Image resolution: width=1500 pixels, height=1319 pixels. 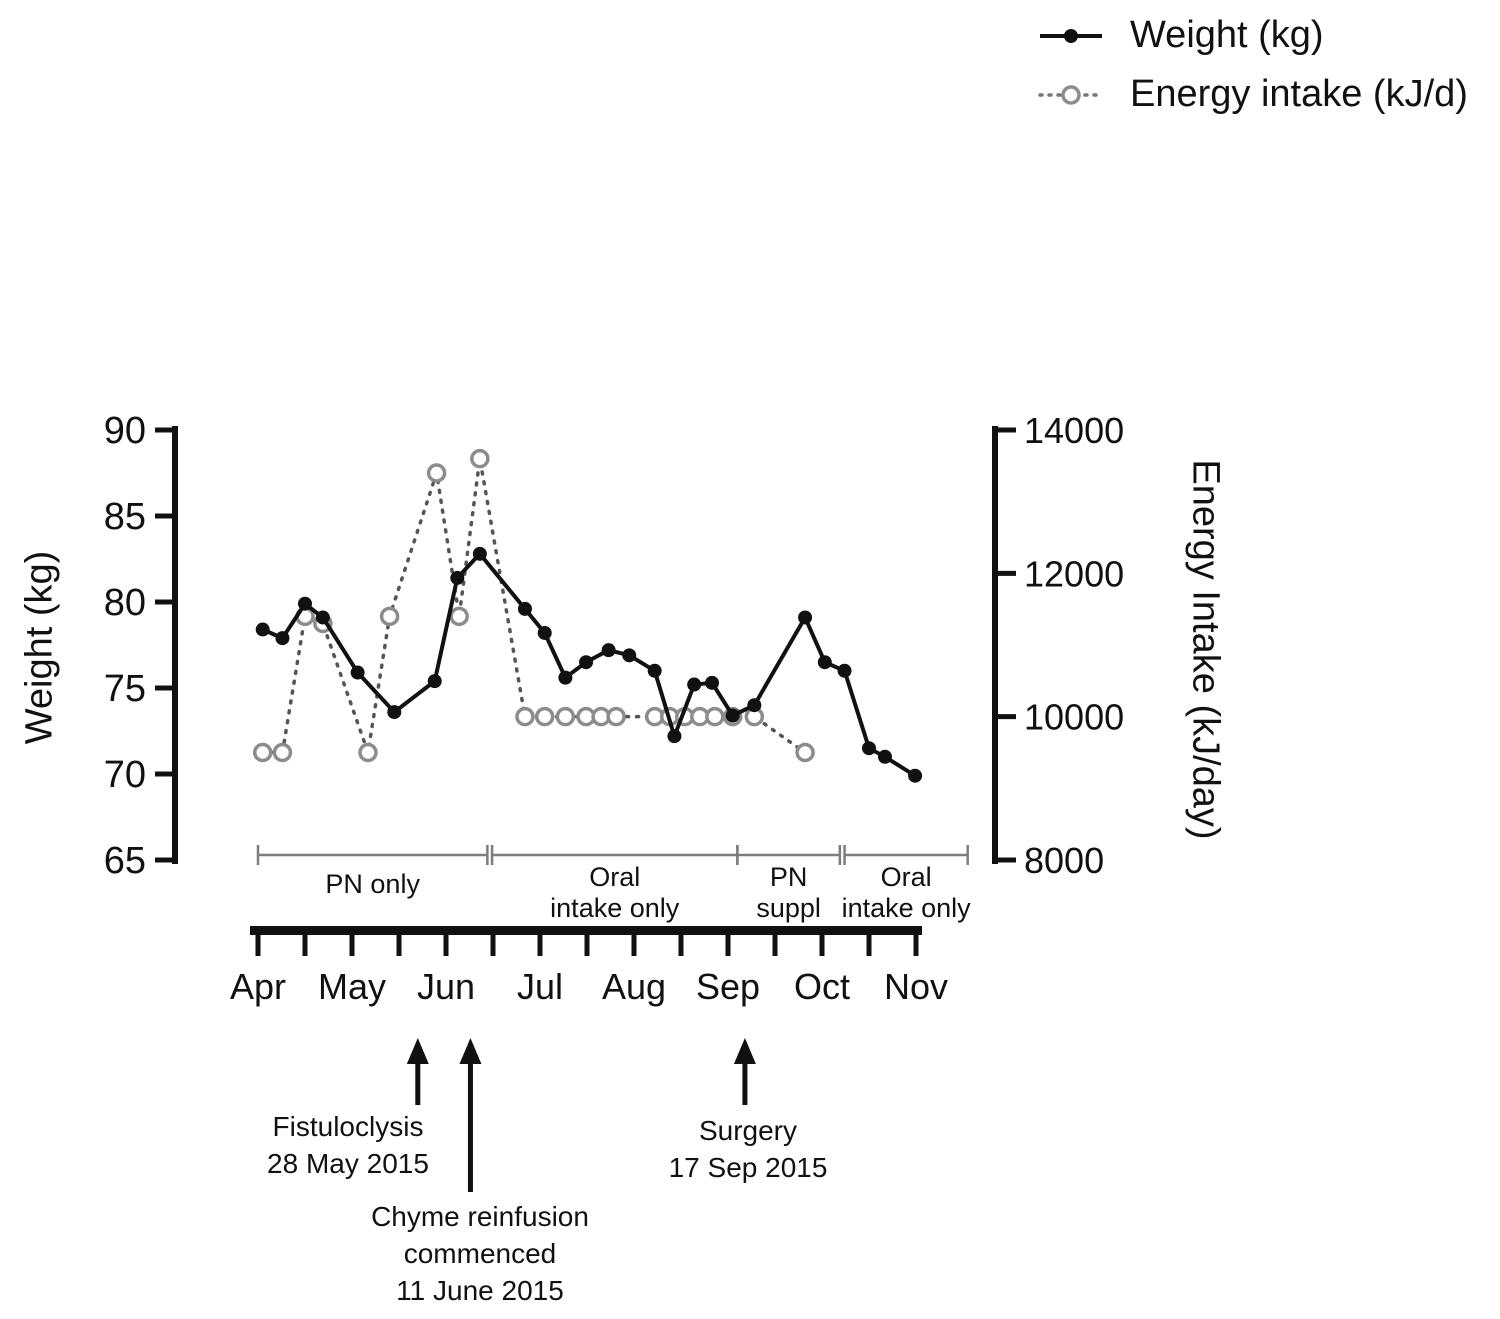 I want to click on legend: Weight (kg) Energy intake (kJ/d), so click(x=1253, y=65).